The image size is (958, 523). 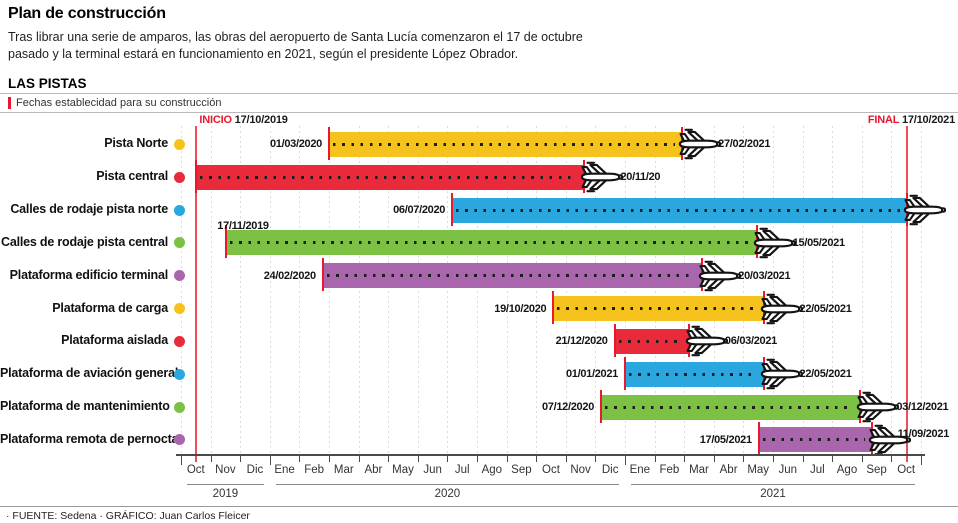 What do you see at coordinates (243, 120) in the screenshot?
I see `inicio-label: INICIO 17/10/2019` at bounding box center [243, 120].